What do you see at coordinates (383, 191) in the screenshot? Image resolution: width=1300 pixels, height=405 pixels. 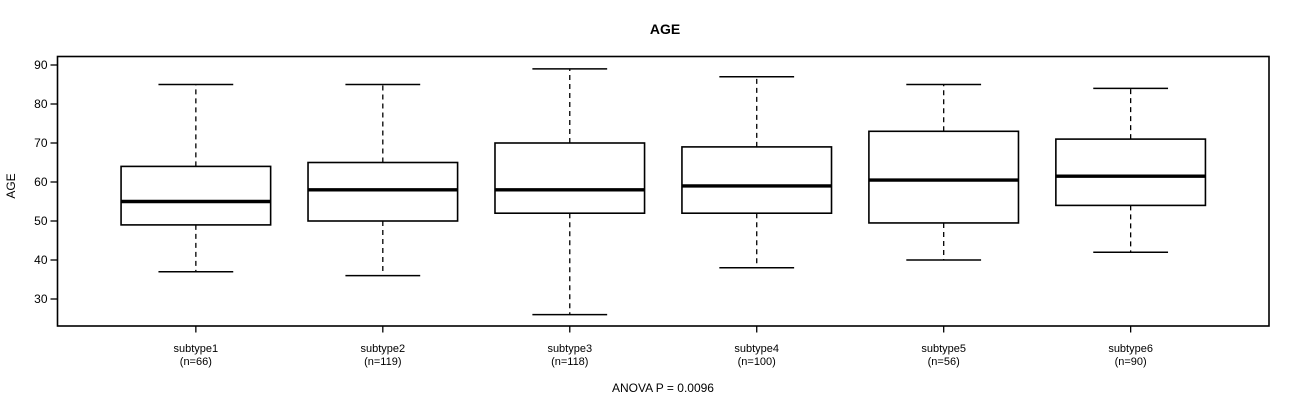 I see `box-subtype2` at bounding box center [383, 191].